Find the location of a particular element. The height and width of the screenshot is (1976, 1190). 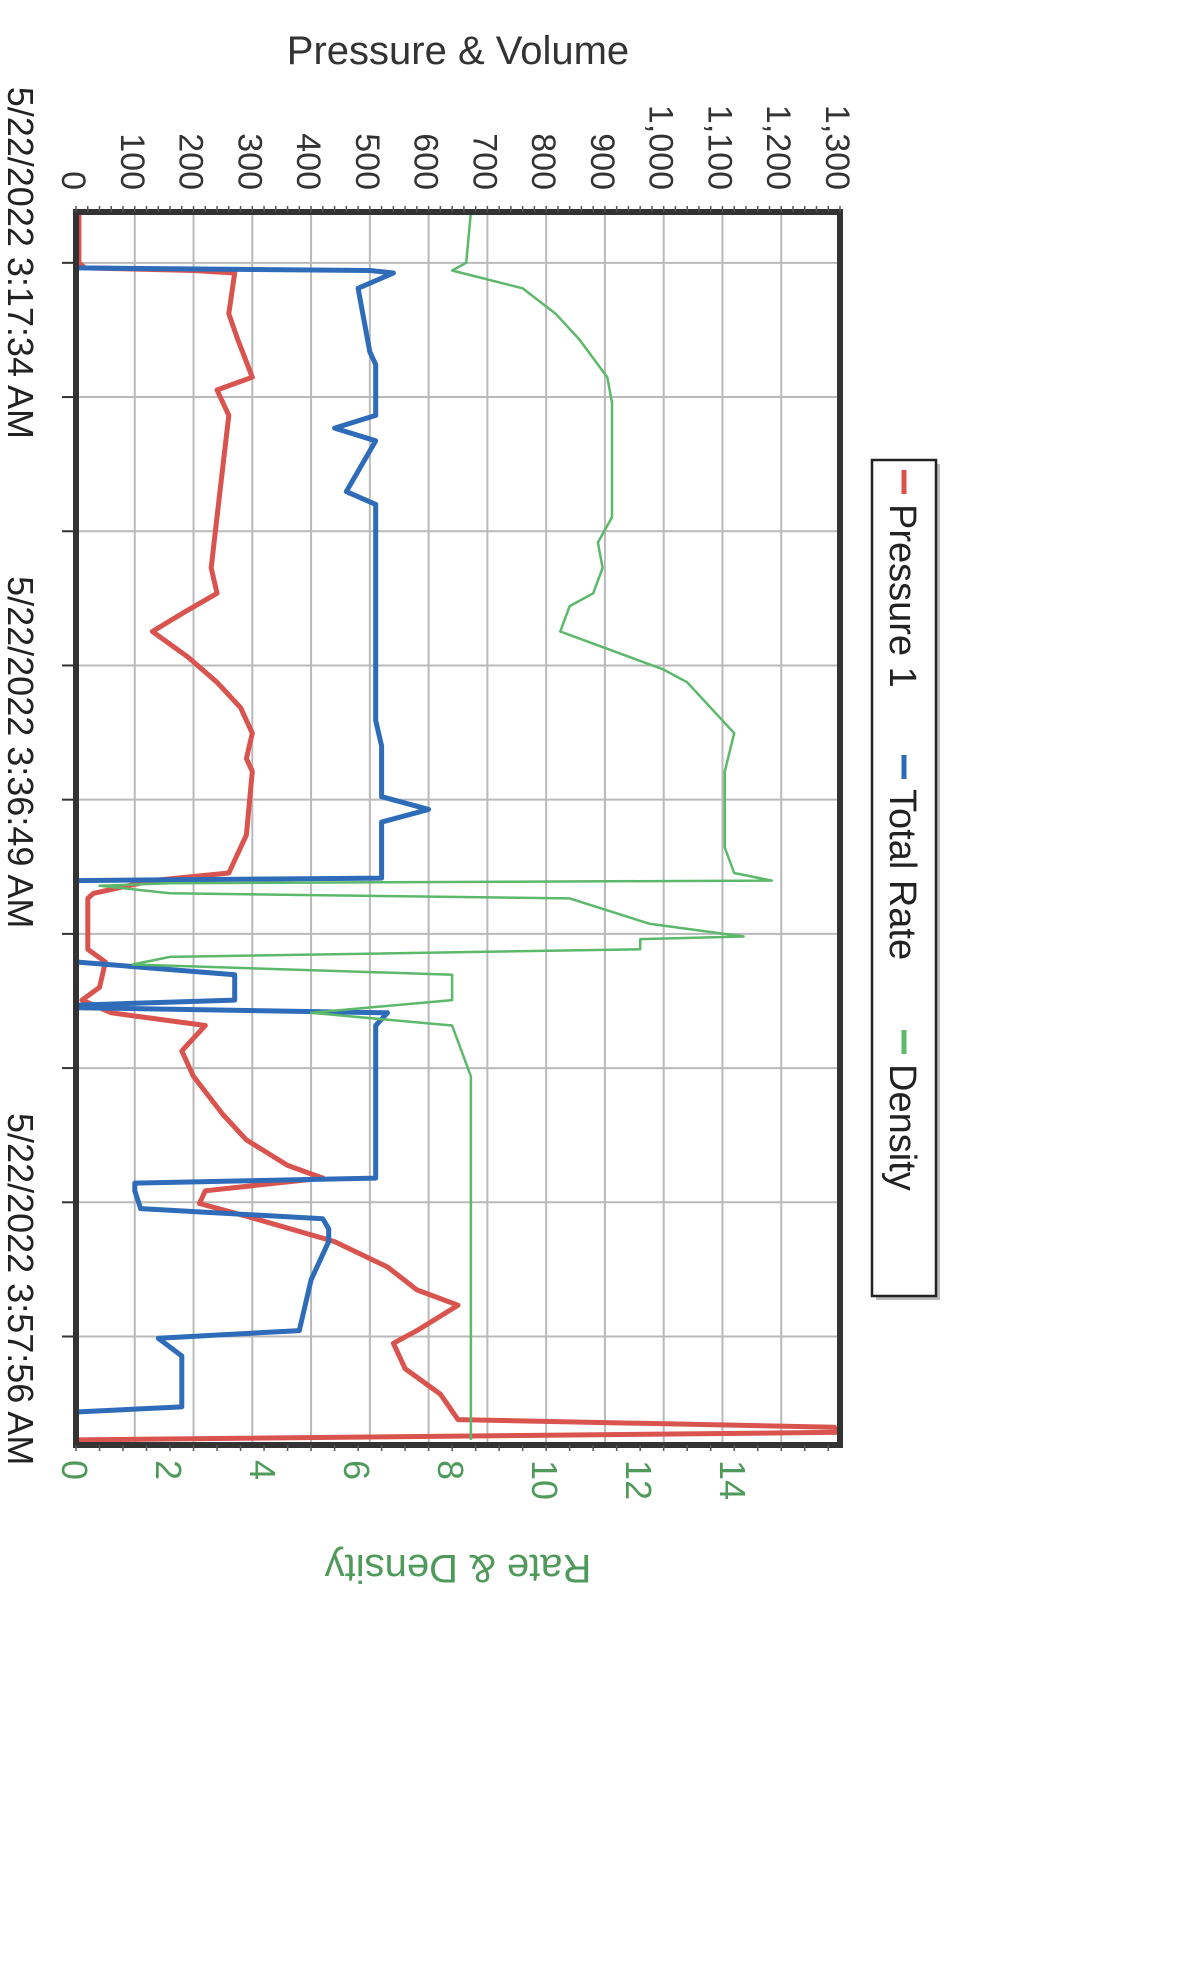

time-tick-label: 5/22/2022 3:57:56 AM is located at coordinates (20, 1289).